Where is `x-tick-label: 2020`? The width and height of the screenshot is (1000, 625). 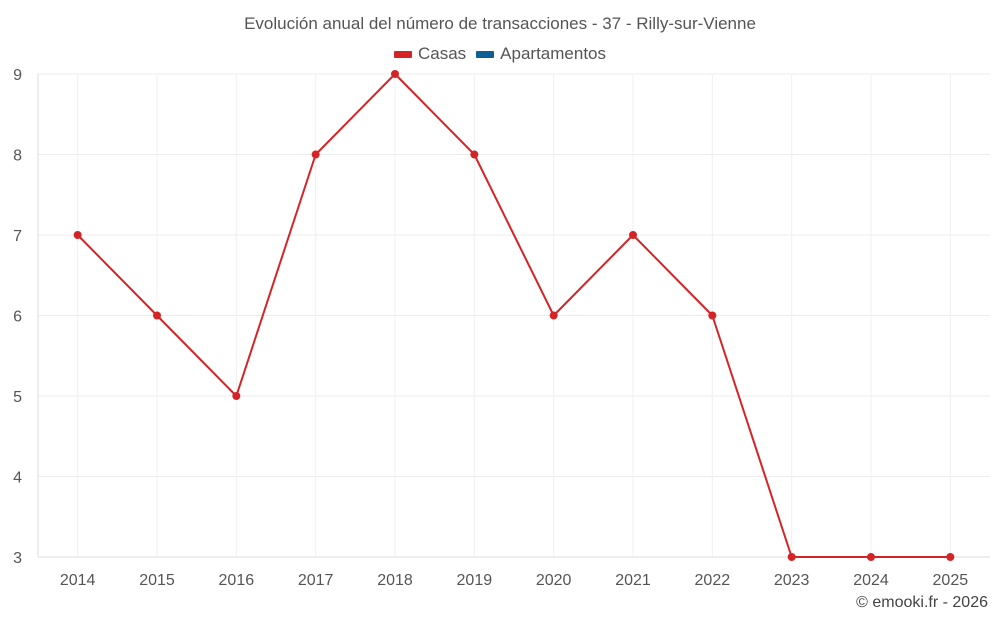
x-tick-label: 2020 is located at coordinates (554, 580).